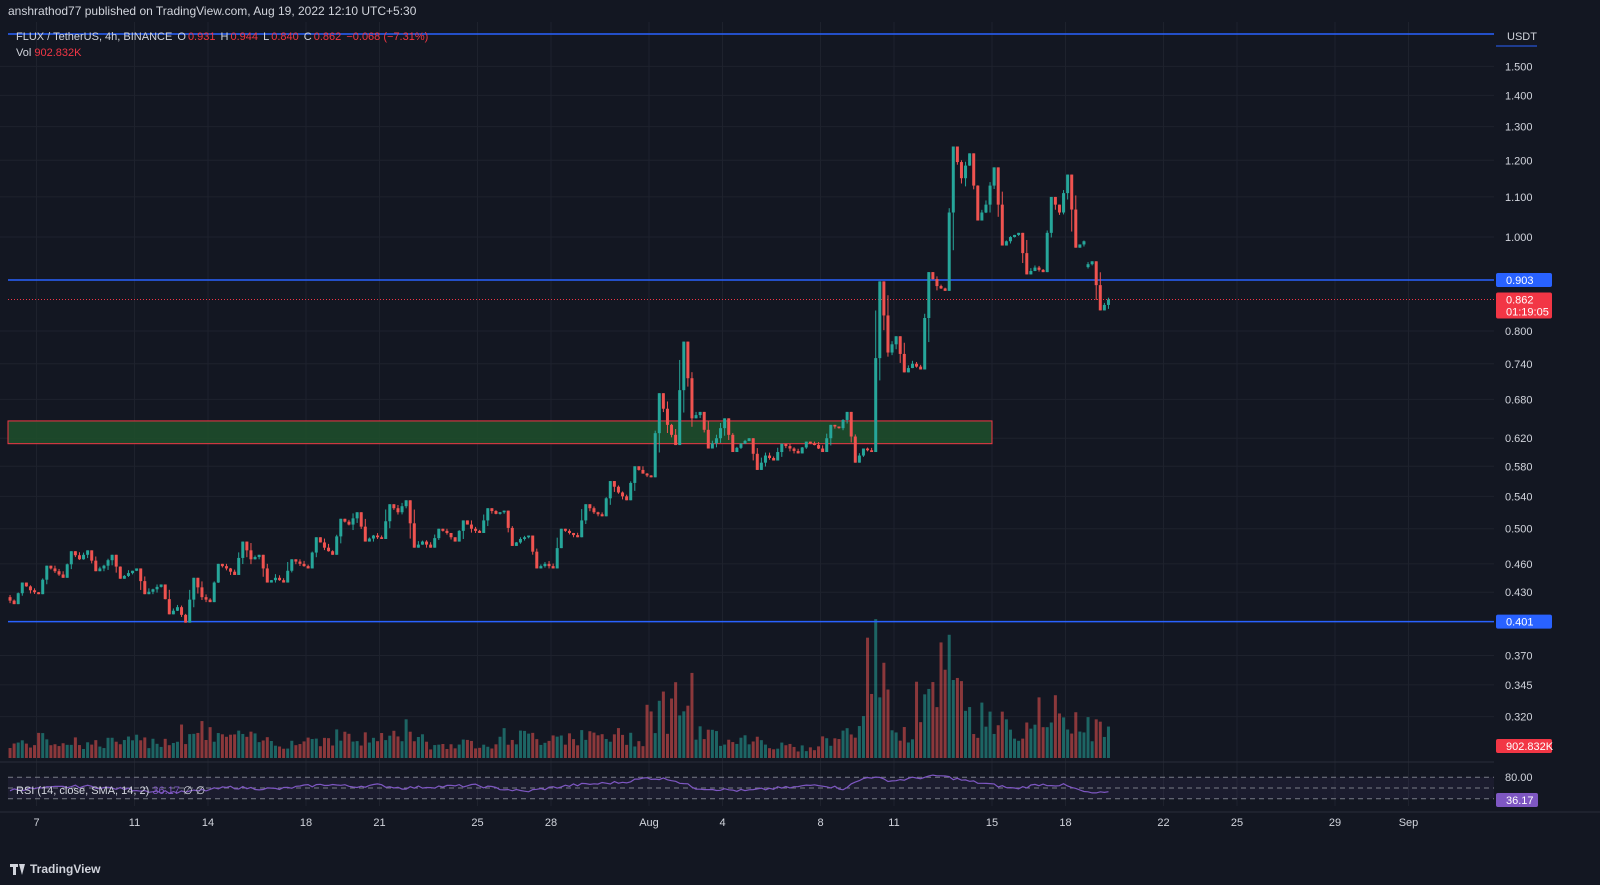 This screenshot has height=885, width=1600. I want to click on last-price-badge: 0.862, so click(1520, 301).